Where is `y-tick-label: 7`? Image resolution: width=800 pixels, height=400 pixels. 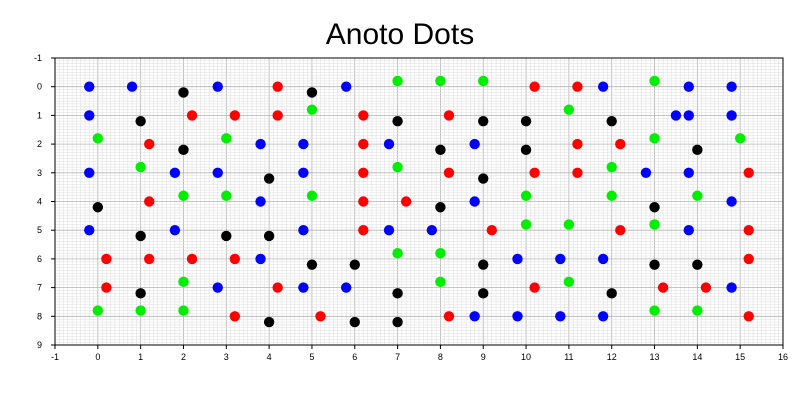
y-tick-label: 7 is located at coordinates (39, 288).